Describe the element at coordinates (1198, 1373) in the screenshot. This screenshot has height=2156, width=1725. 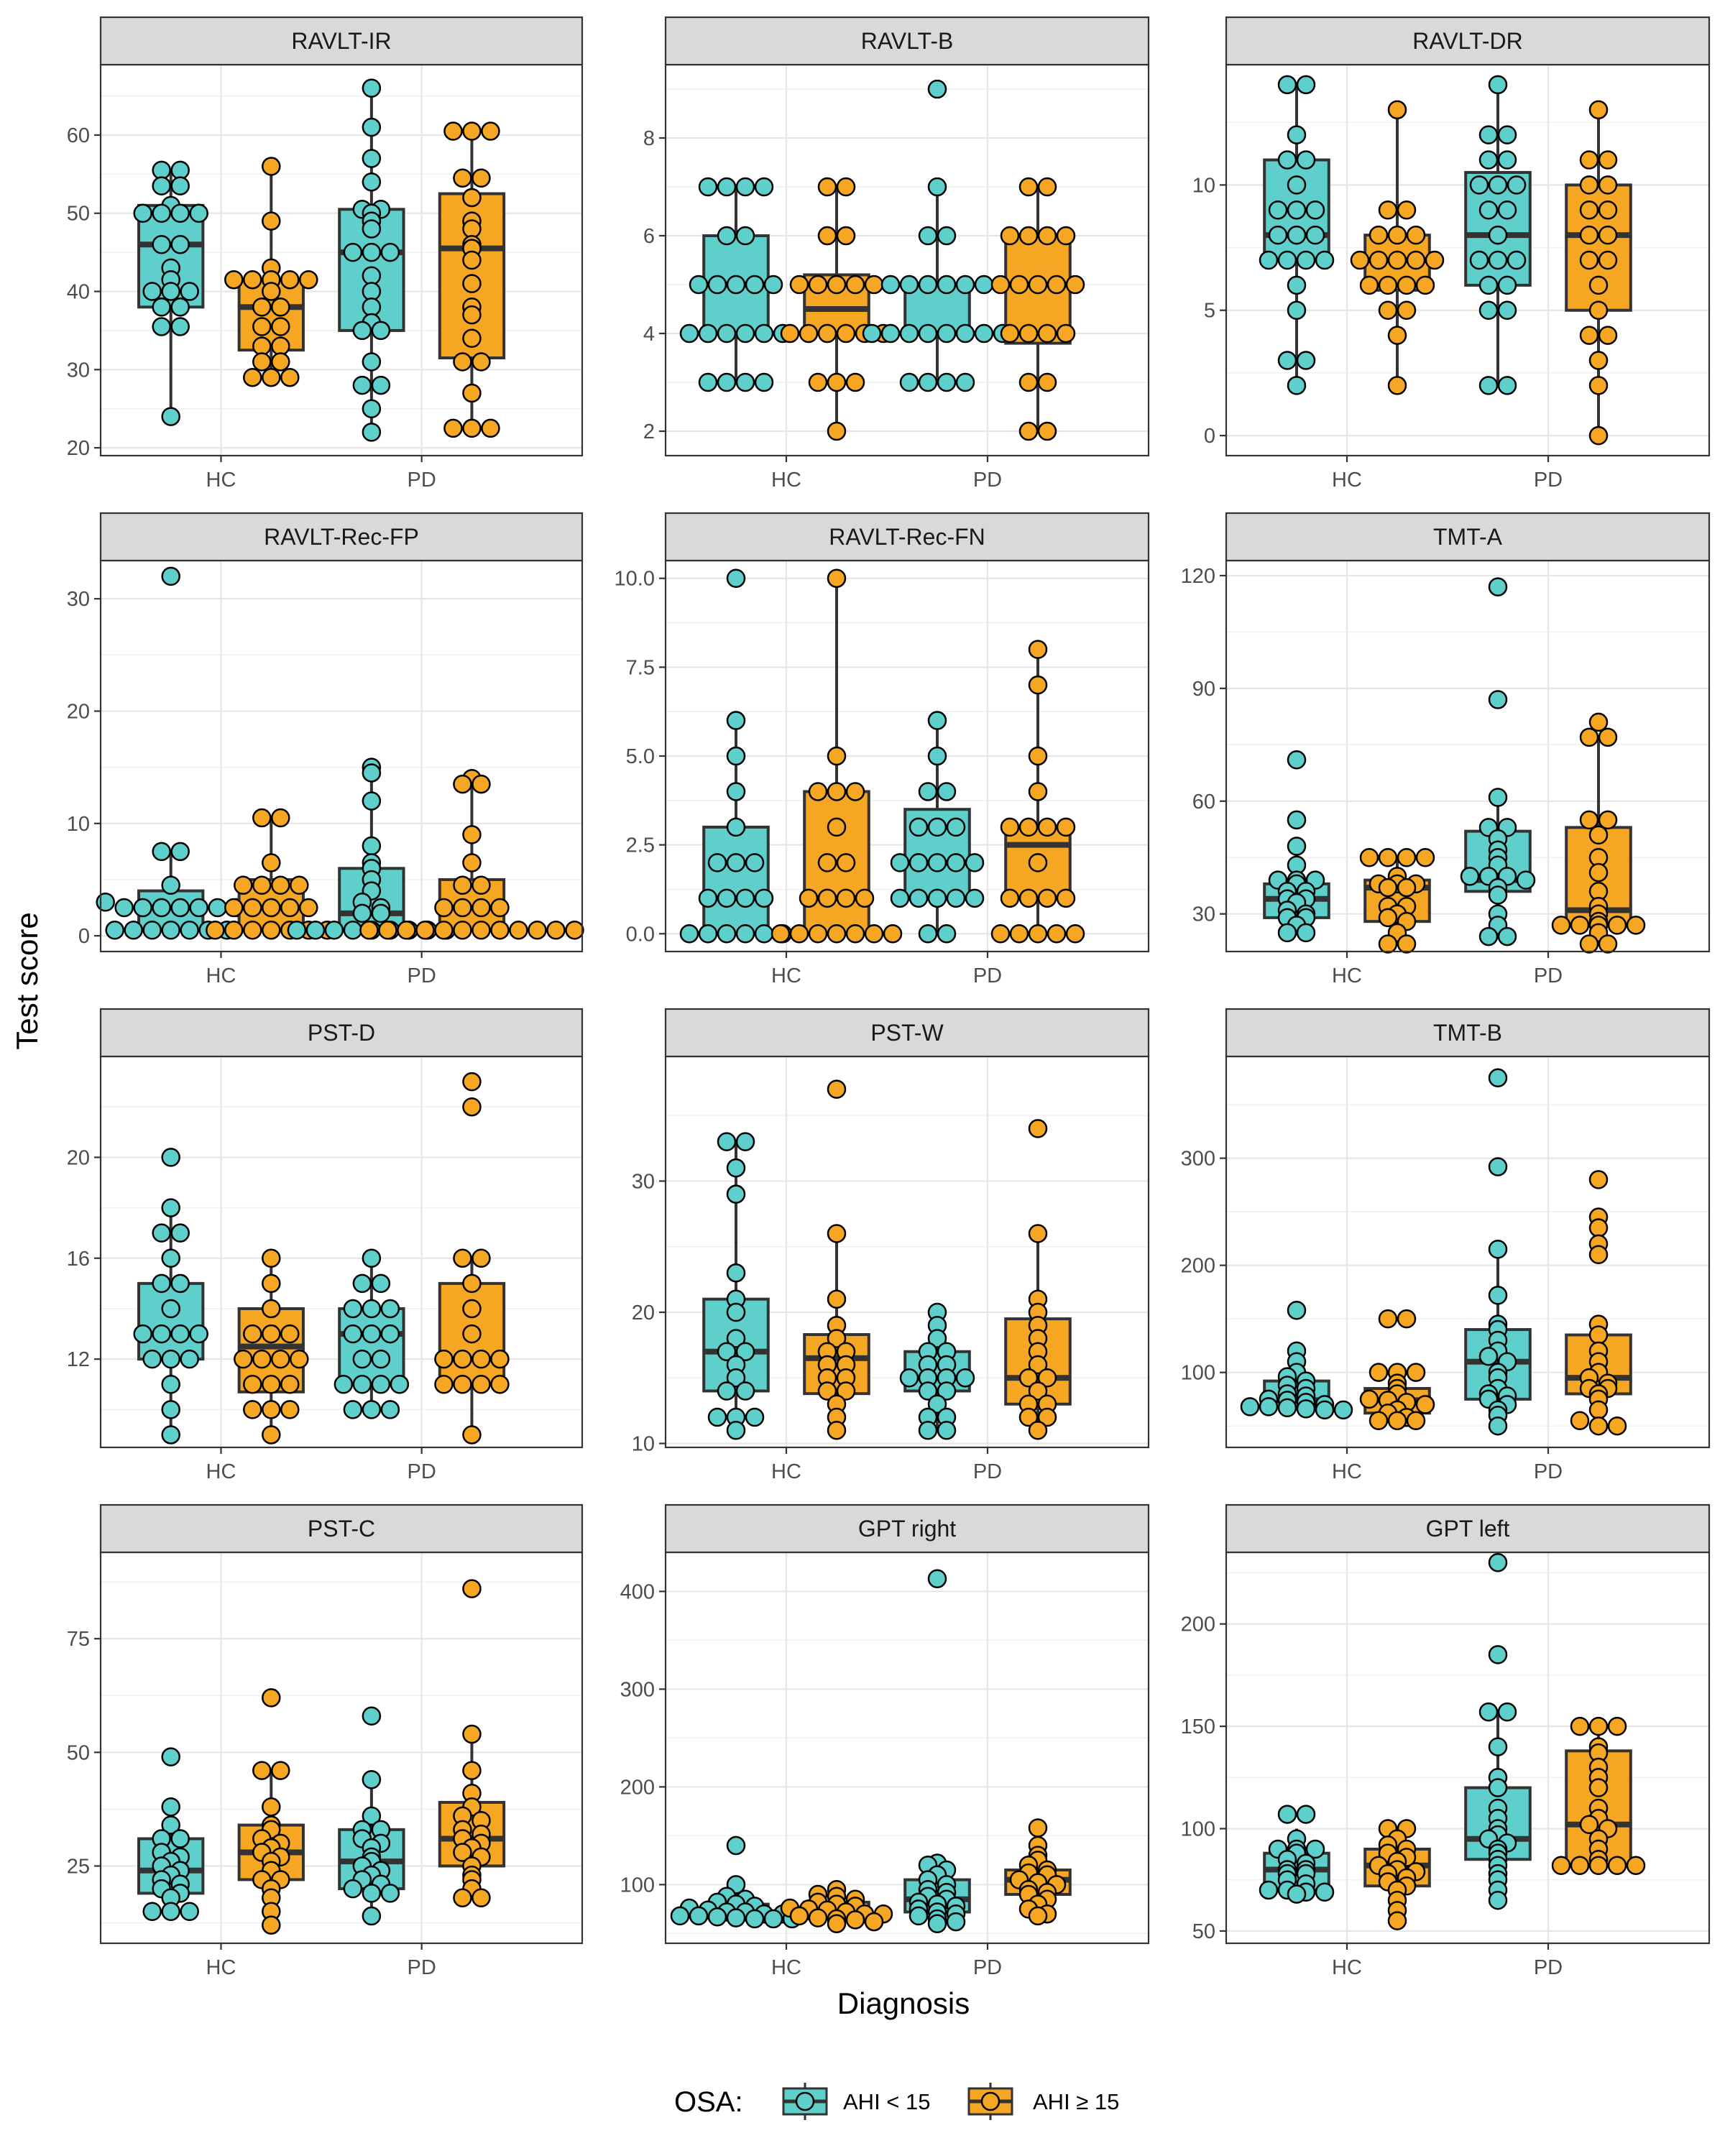
I see `y-tick-label: 100` at that location.